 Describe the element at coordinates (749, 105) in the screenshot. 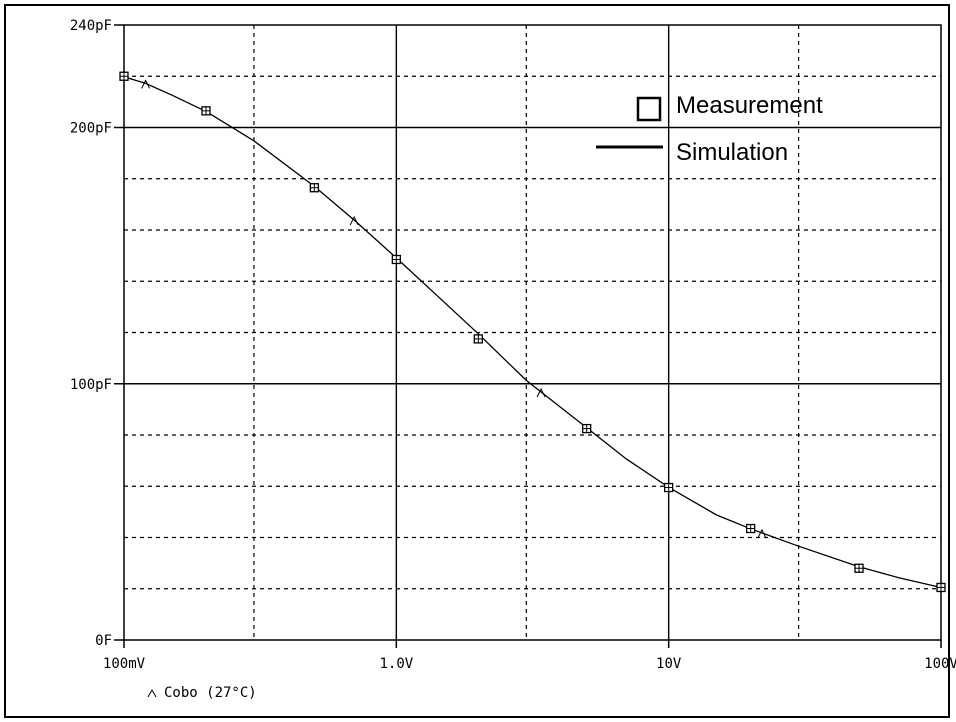

I see `legend-measurement-label: Measurement` at that location.